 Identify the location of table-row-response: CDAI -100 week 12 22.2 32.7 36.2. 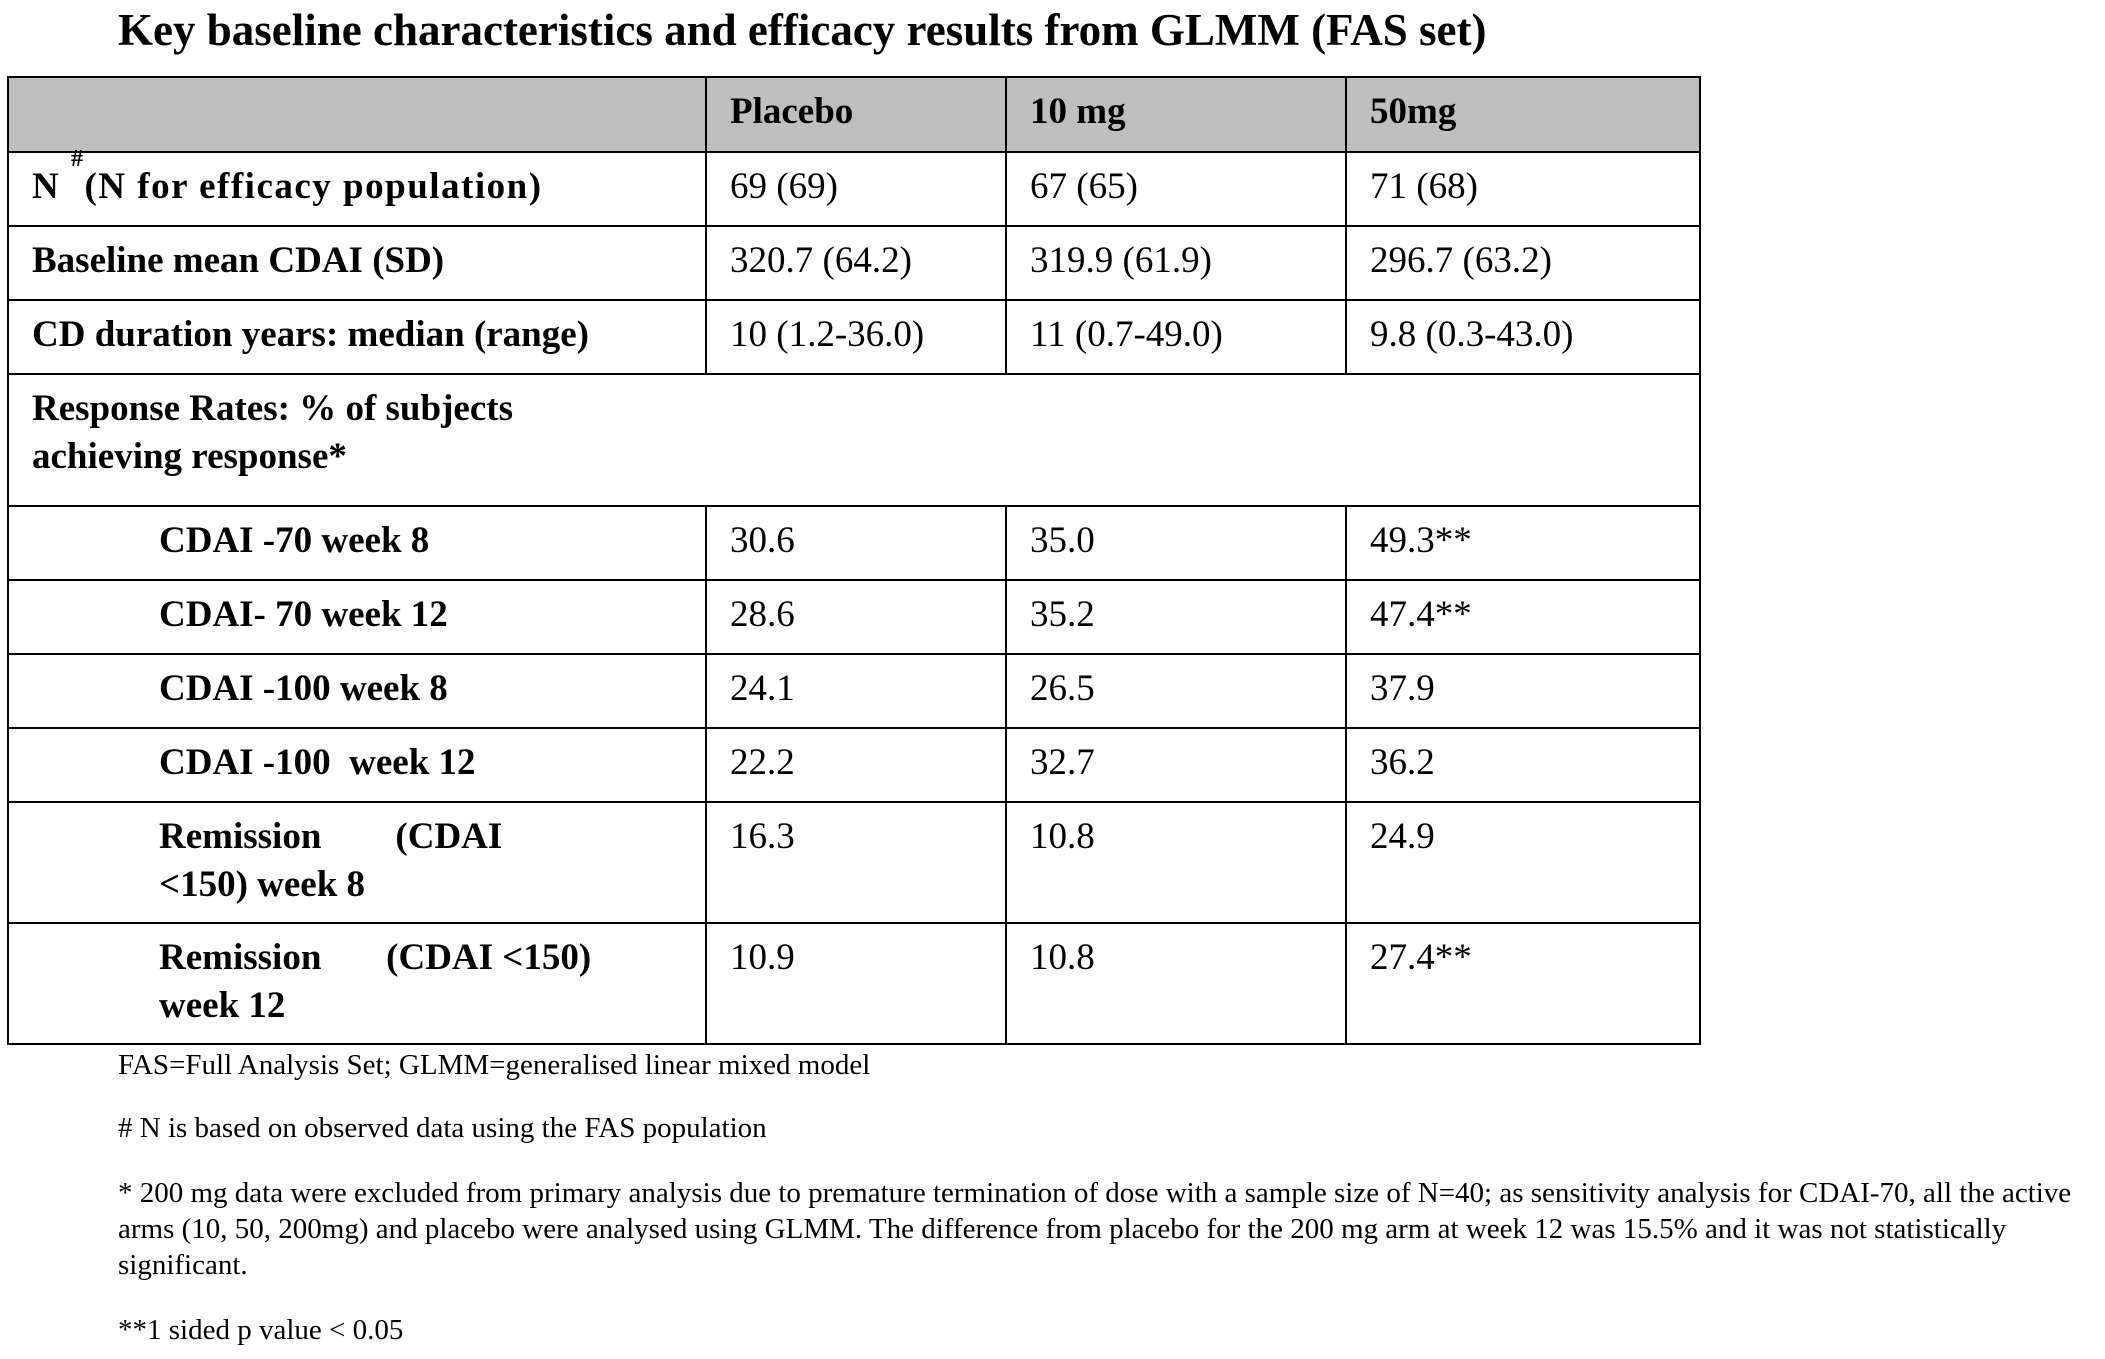
(854, 765).